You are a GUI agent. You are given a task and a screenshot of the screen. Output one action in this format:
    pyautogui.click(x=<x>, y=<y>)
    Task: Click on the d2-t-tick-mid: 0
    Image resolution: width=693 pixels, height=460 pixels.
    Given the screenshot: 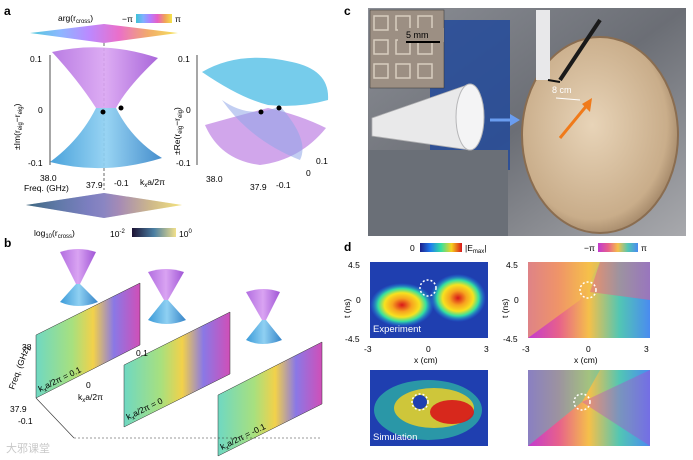 What is the action you would take?
    pyautogui.click(x=516, y=300)
    